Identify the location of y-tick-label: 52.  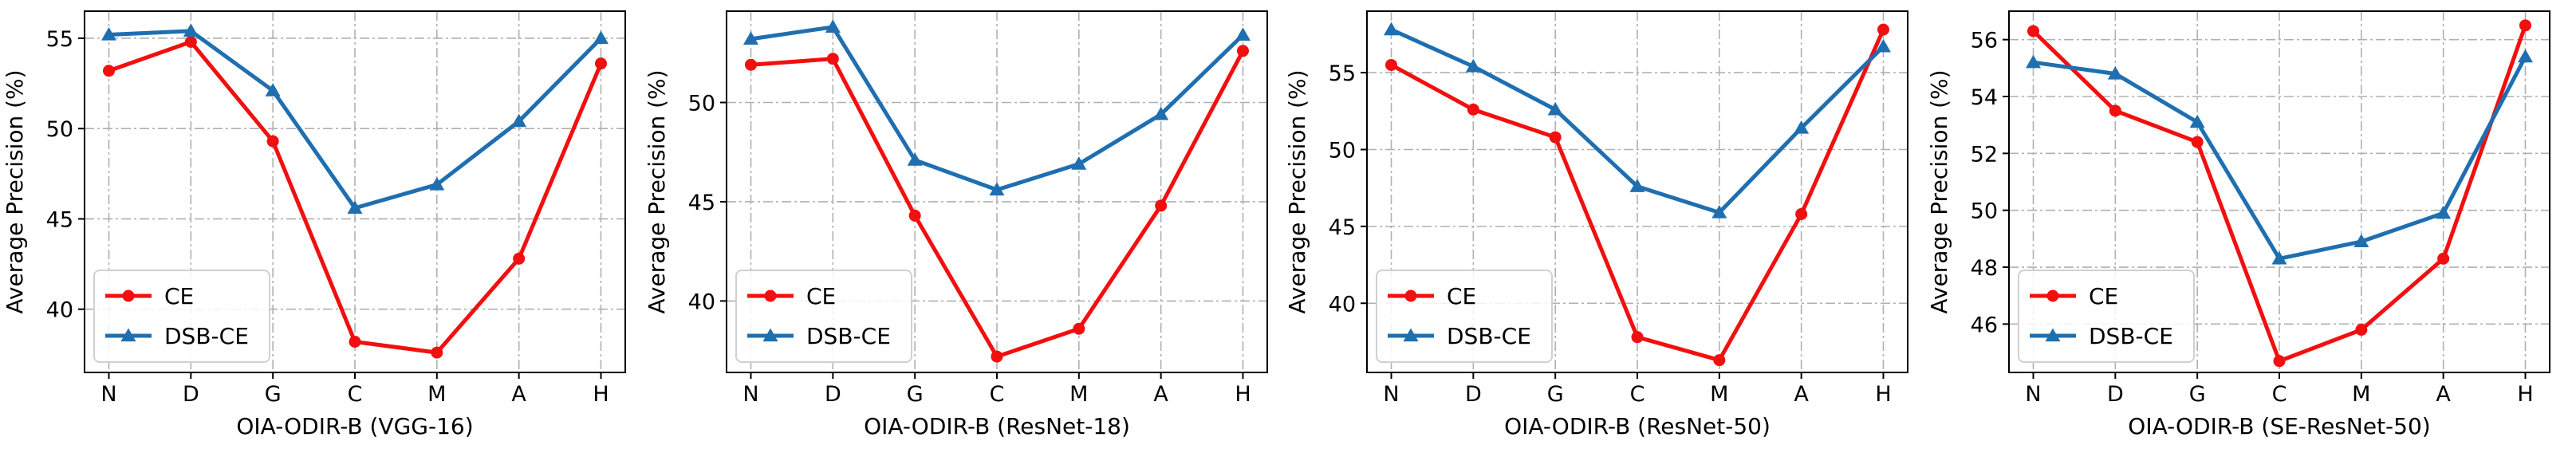
(1984, 154).